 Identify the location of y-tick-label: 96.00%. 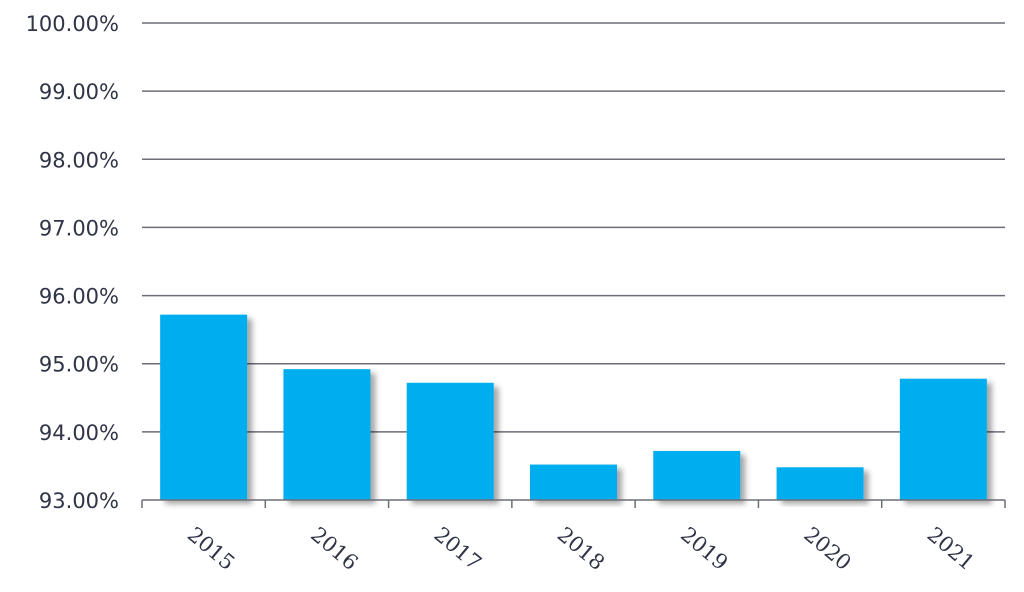
(79, 297).